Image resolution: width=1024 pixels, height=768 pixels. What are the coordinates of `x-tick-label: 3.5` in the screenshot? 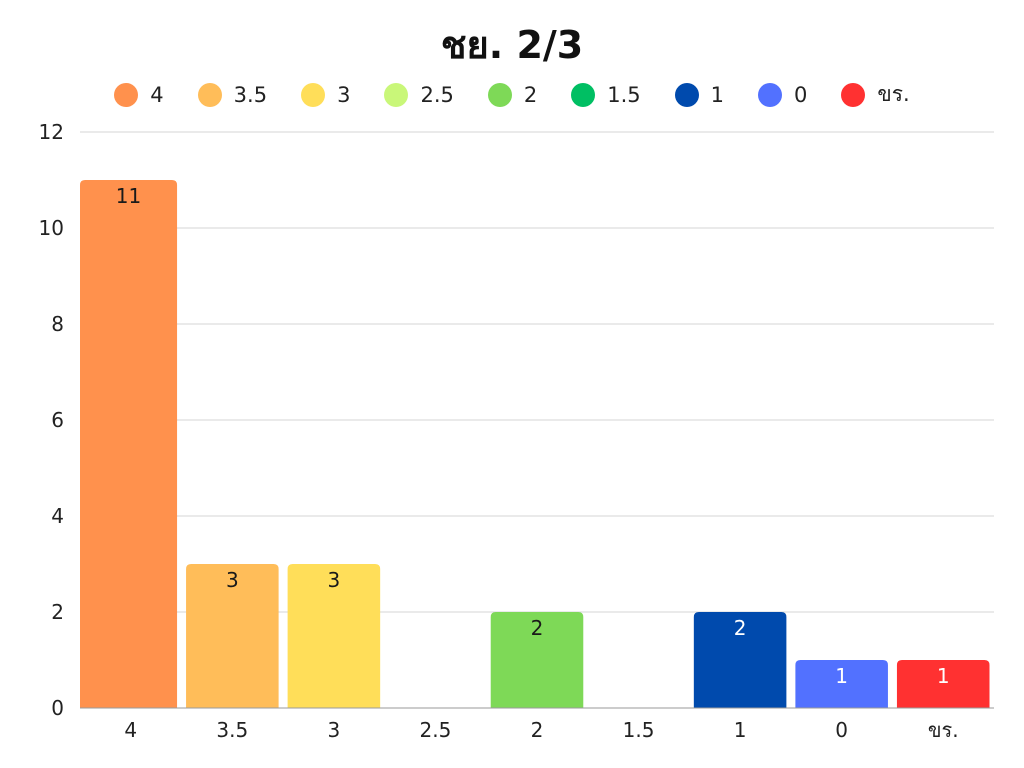 It's located at (232, 730).